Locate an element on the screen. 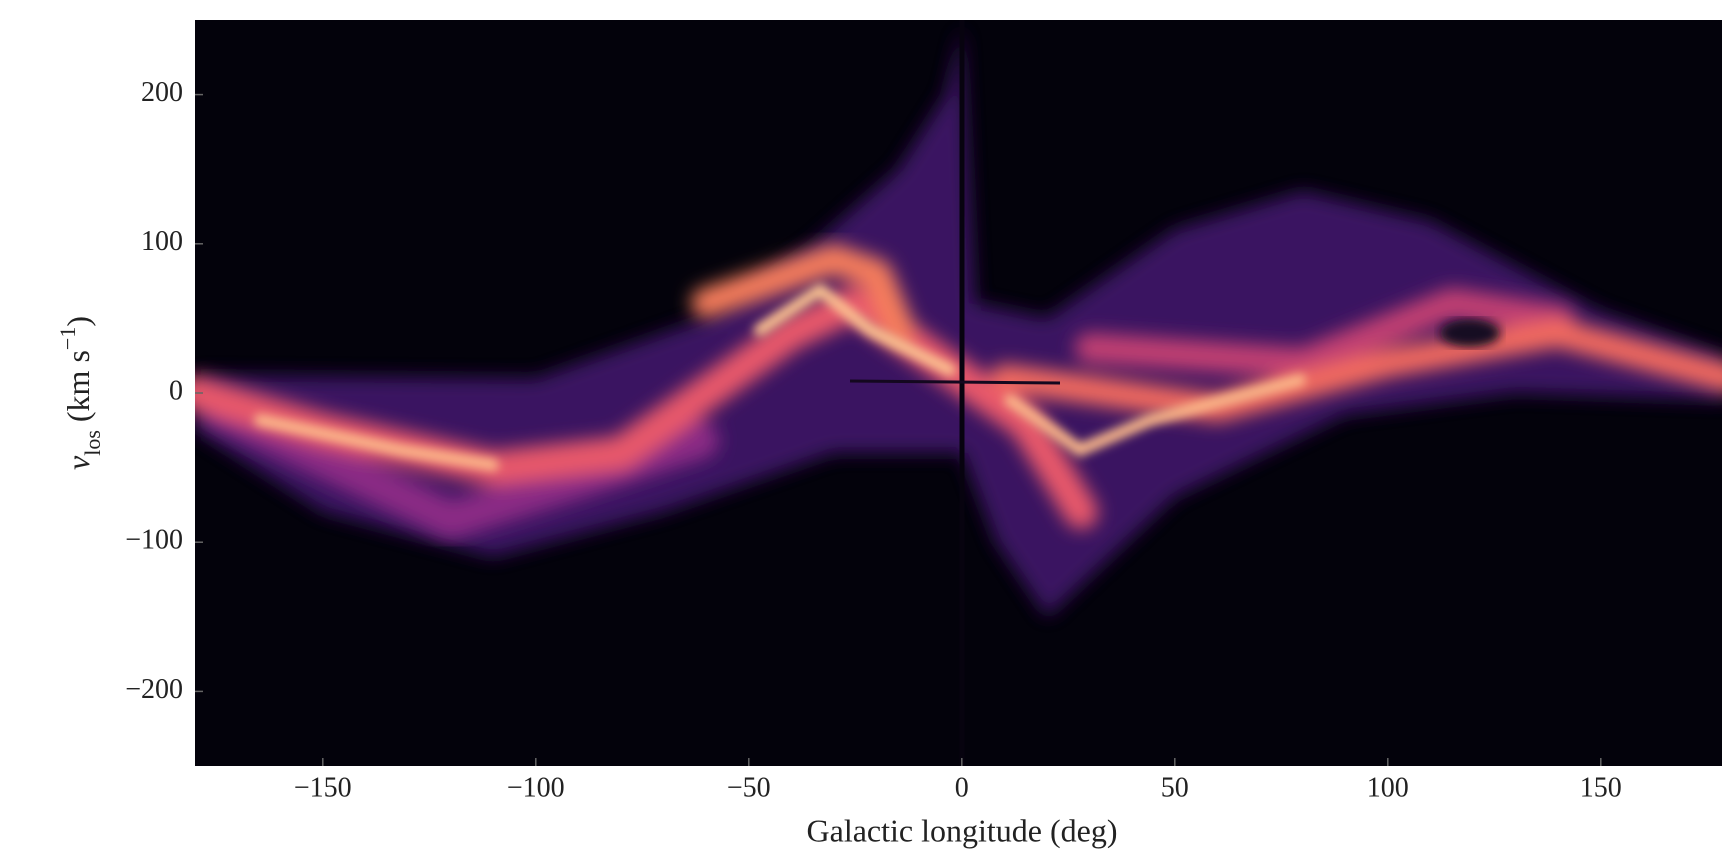 Image resolution: width=1722 pixels, height=852 pixels. y-tick-label: −100 is located at coordinates (154, 540).